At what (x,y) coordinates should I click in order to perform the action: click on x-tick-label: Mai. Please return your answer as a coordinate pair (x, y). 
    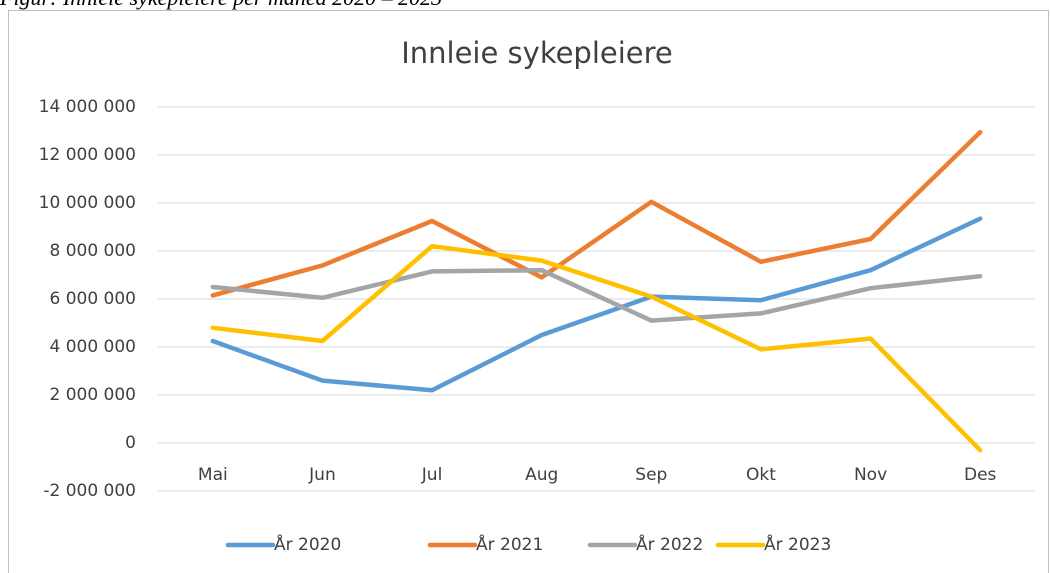
    Looking at the image, I should click on (213, 475).